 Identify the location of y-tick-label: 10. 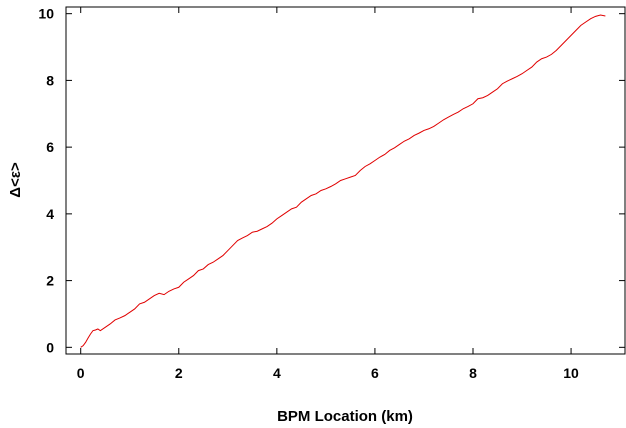
(46, 14).